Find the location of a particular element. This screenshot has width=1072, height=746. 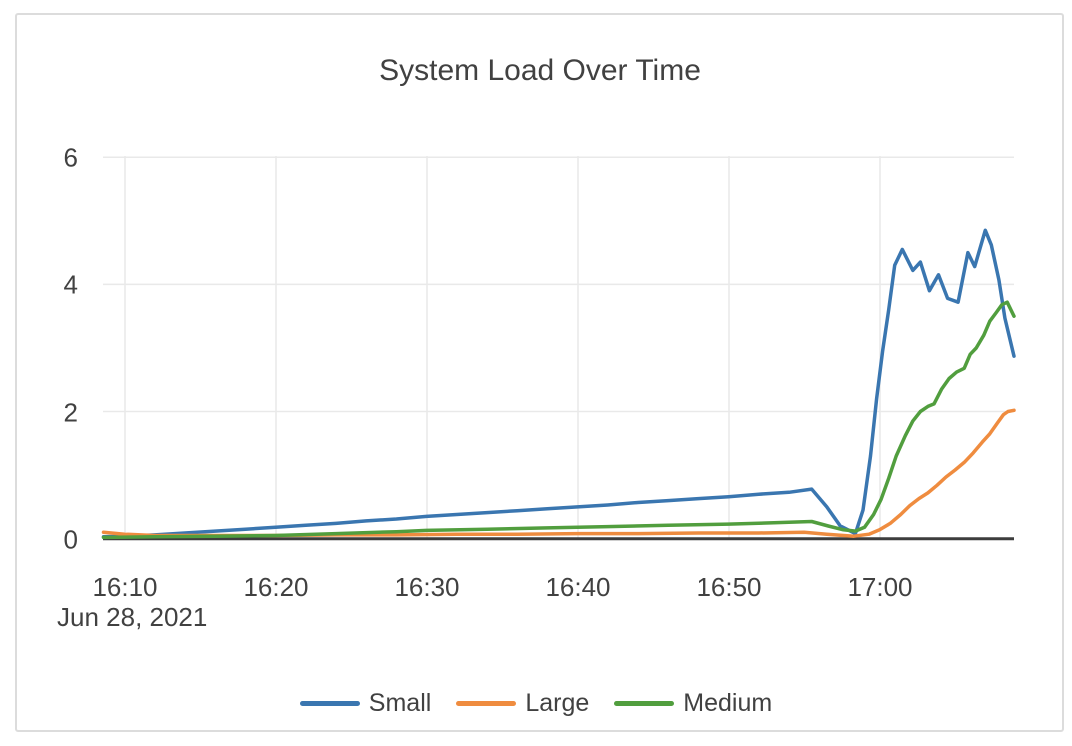

legend-item-medium: Medium is located at coordinates (693, 703).